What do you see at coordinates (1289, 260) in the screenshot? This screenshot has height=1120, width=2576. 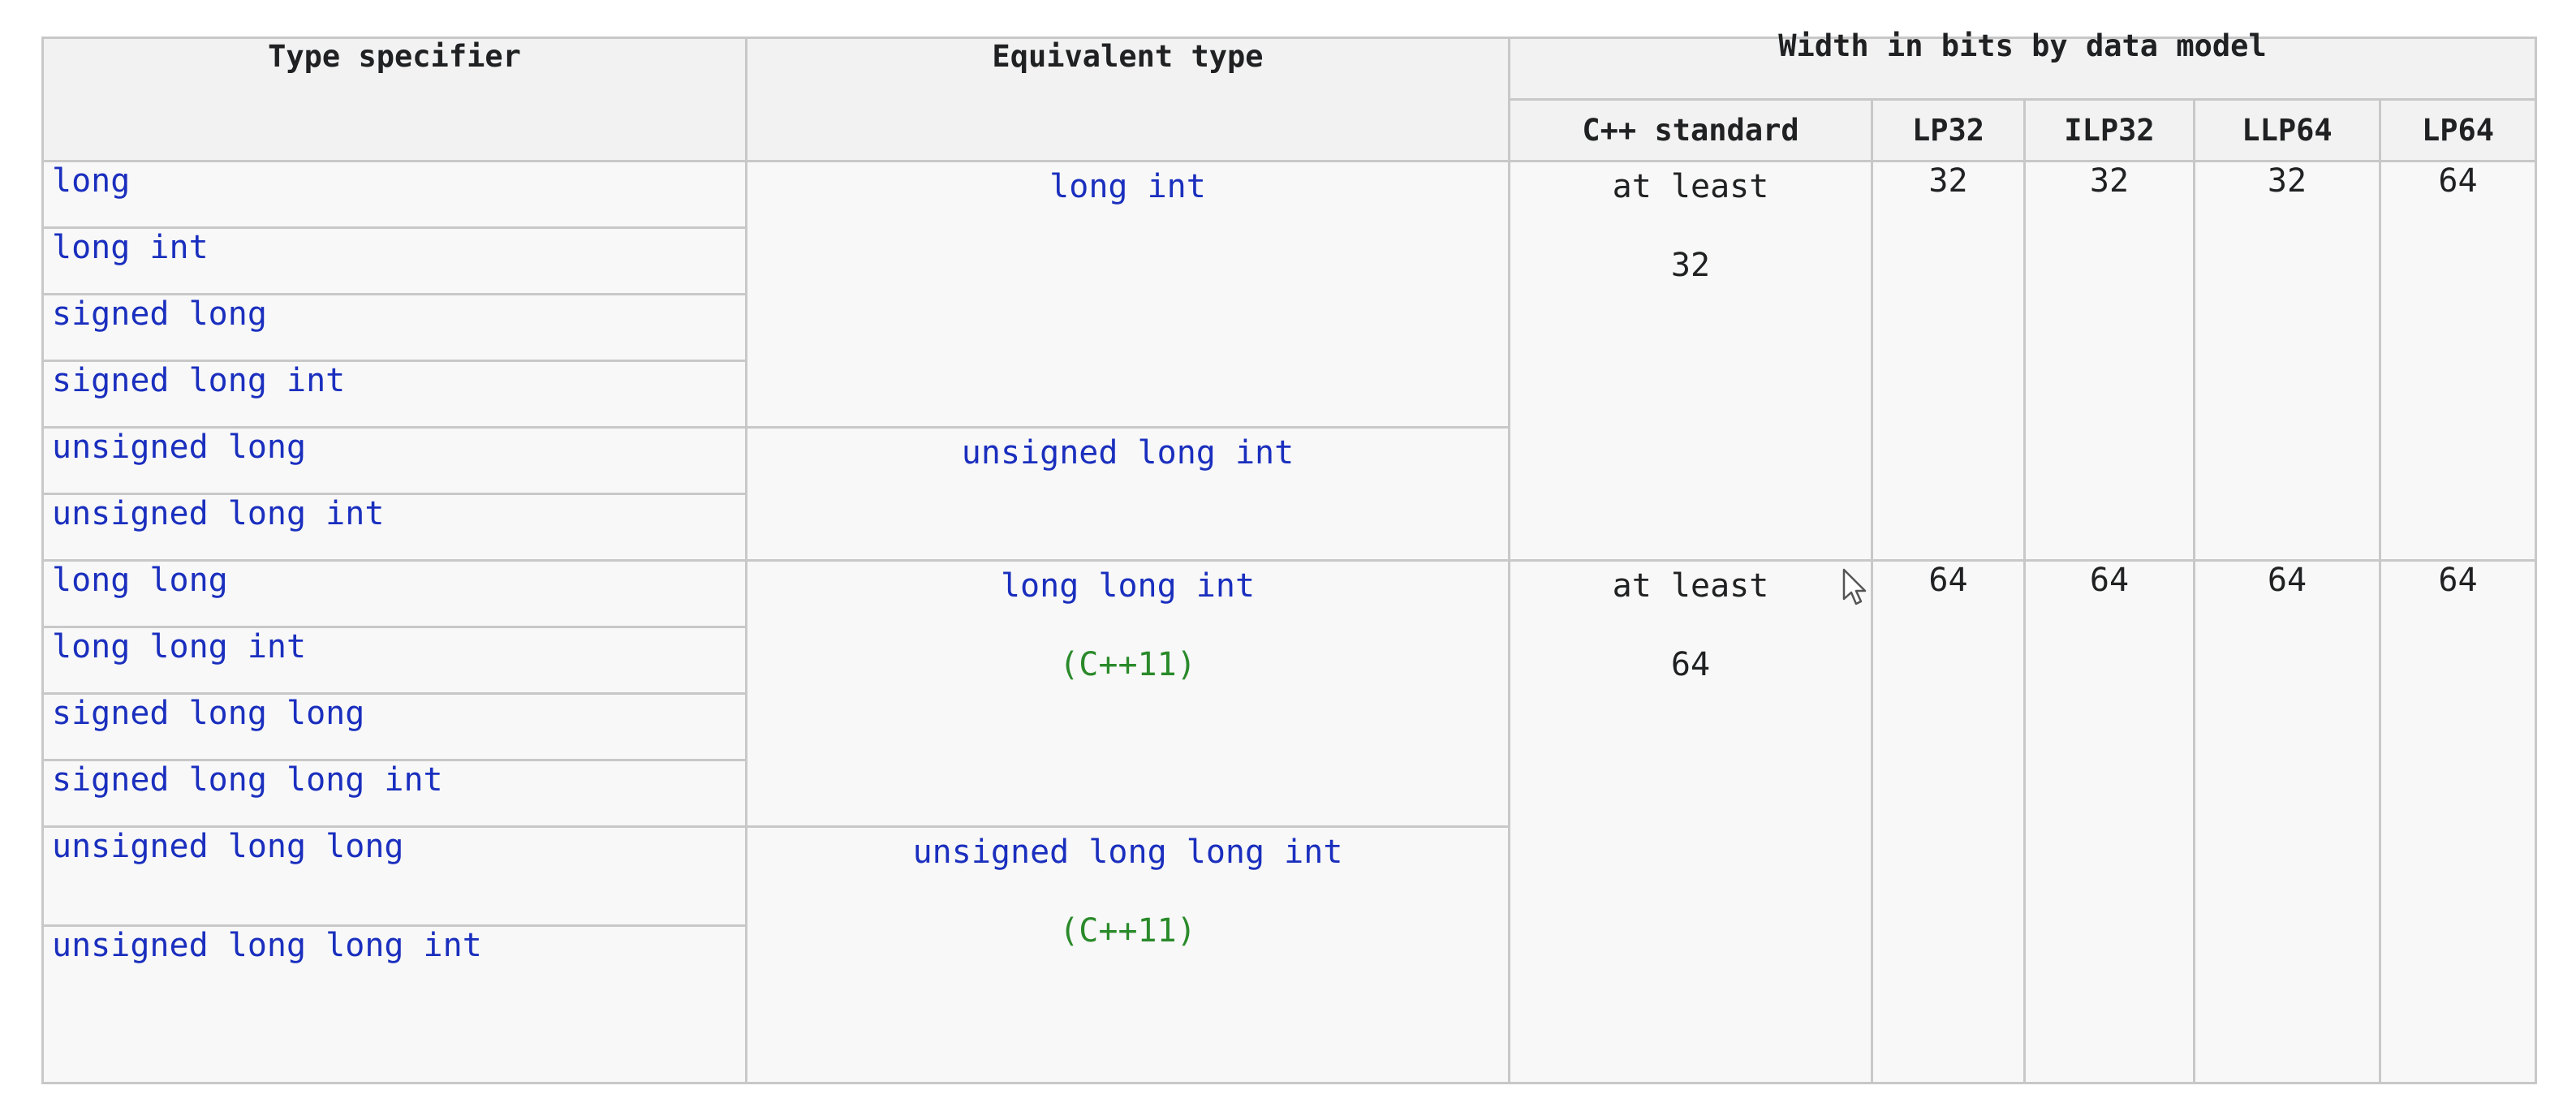 I see `table-row: long int` at bounding box center [1289, 260].